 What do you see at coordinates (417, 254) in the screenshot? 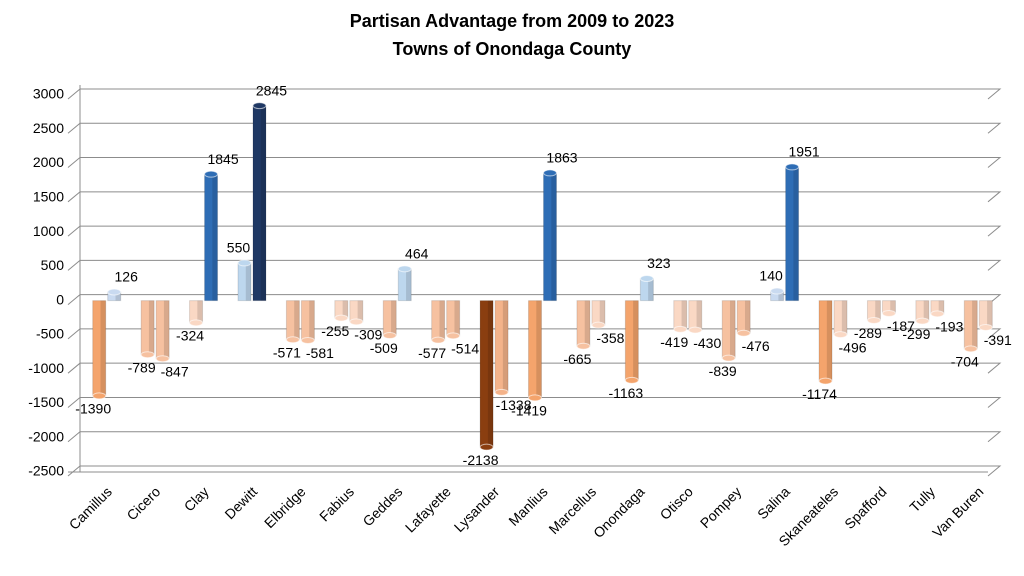
I see `value-label: 464` at bounding box center [417, 254].